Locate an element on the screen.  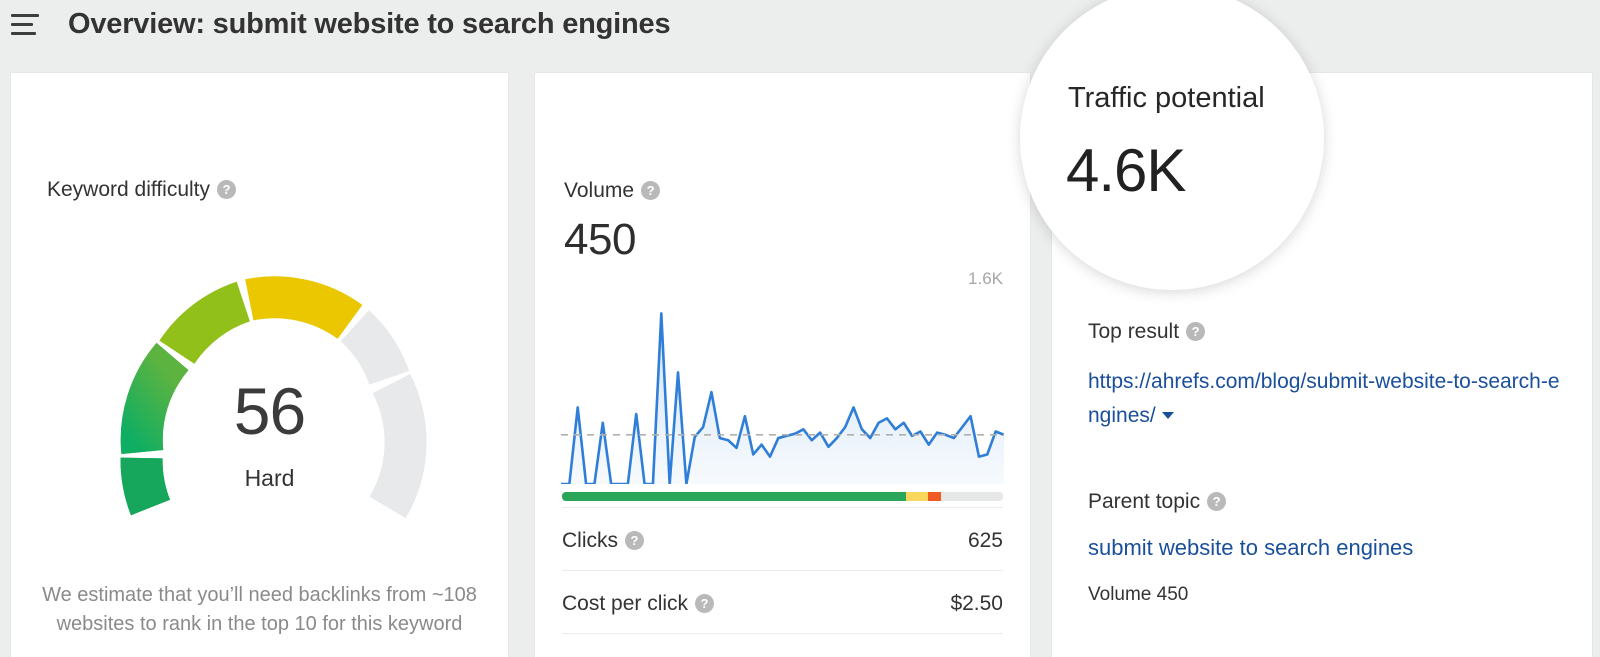
metric-label: Clicks? is located at coordinates (603, 541).